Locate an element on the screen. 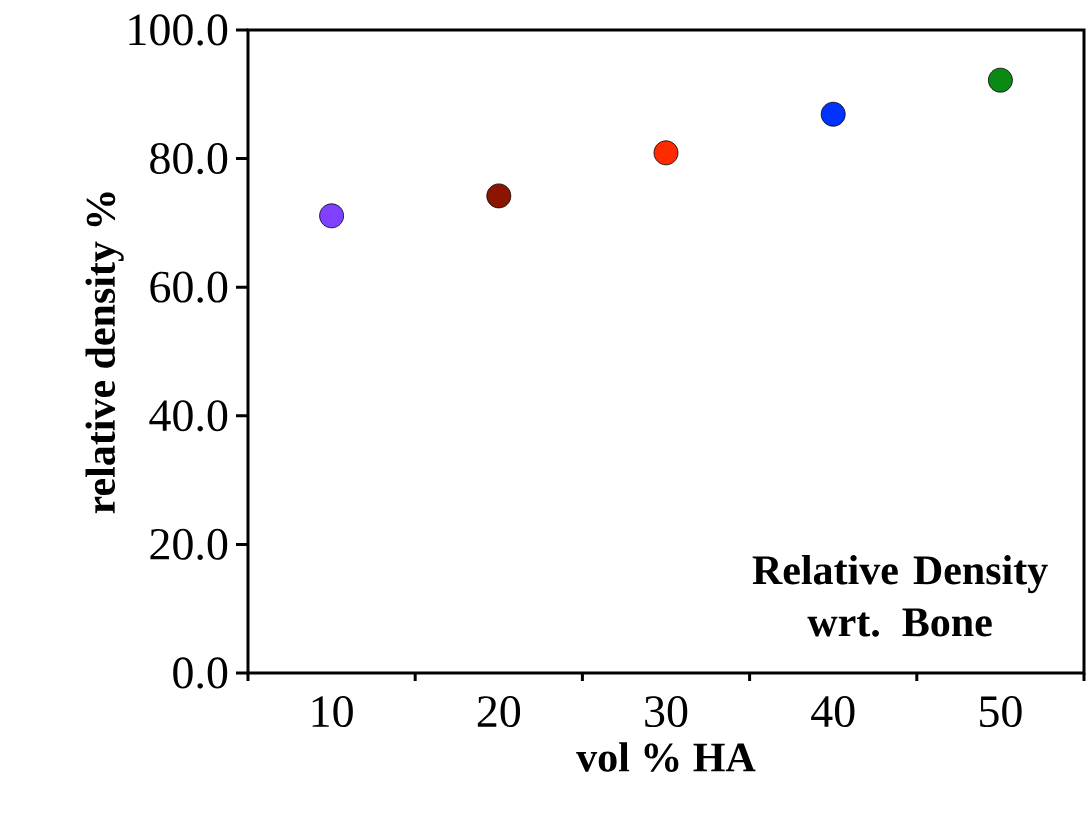 The image size is (1088, 816). y-tick-label: 80.0 is located at coordinates (189, 158).